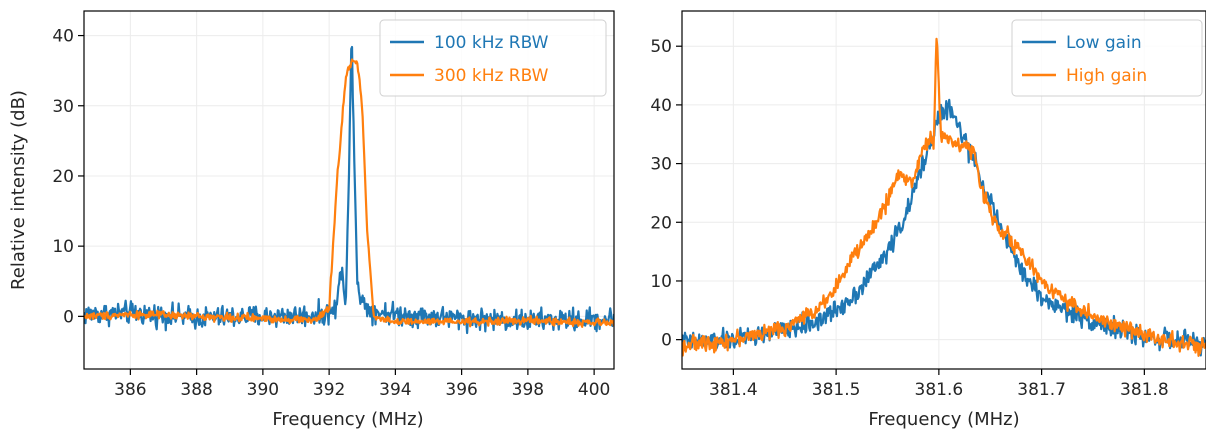  Describe the element at coordinates (461, 390) in the screenshot. I see `left-x-tick-label: 396` at that location.